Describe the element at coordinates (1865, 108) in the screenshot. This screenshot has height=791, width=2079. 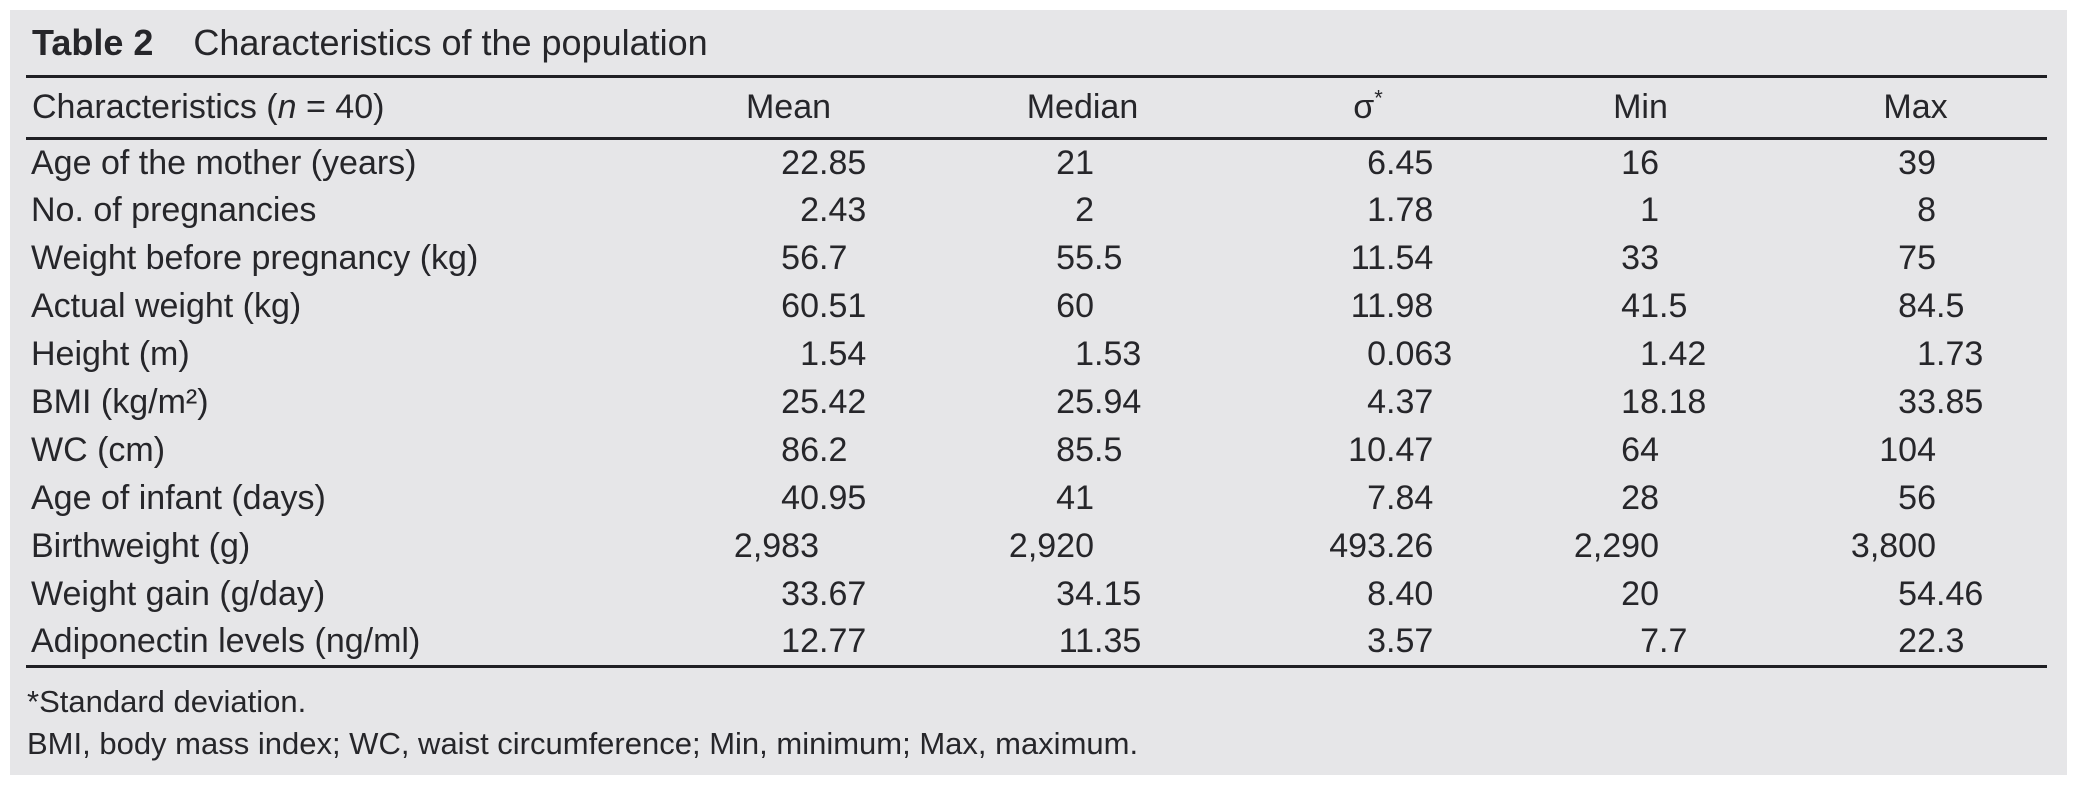
I see `col-header-max: Max` at that location.